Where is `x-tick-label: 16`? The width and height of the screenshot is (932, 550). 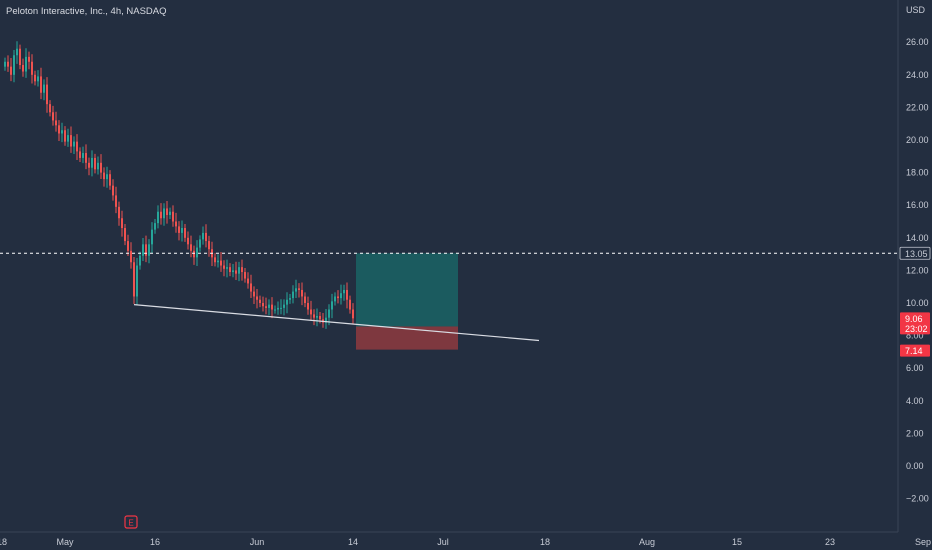
x-tick-label: 16 is located at coordinates (155, 542).